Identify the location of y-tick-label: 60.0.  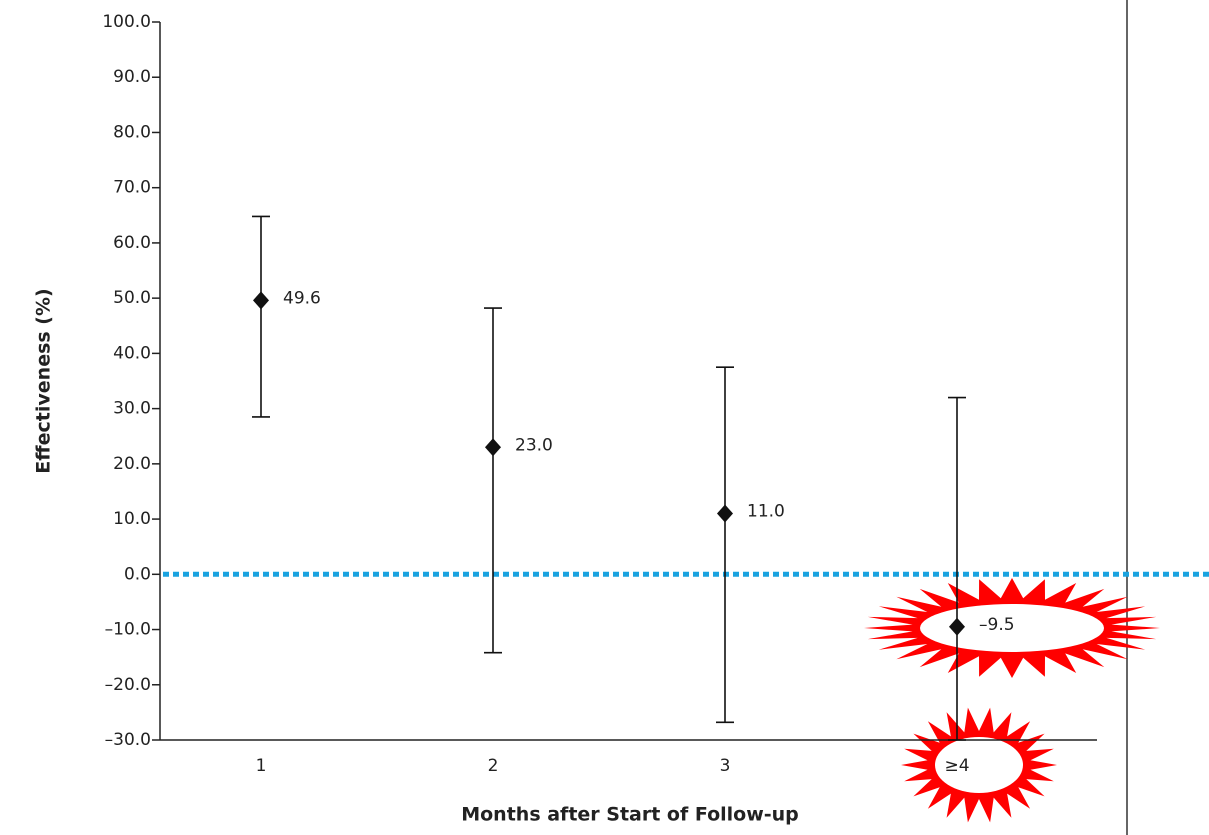
(132, 243).